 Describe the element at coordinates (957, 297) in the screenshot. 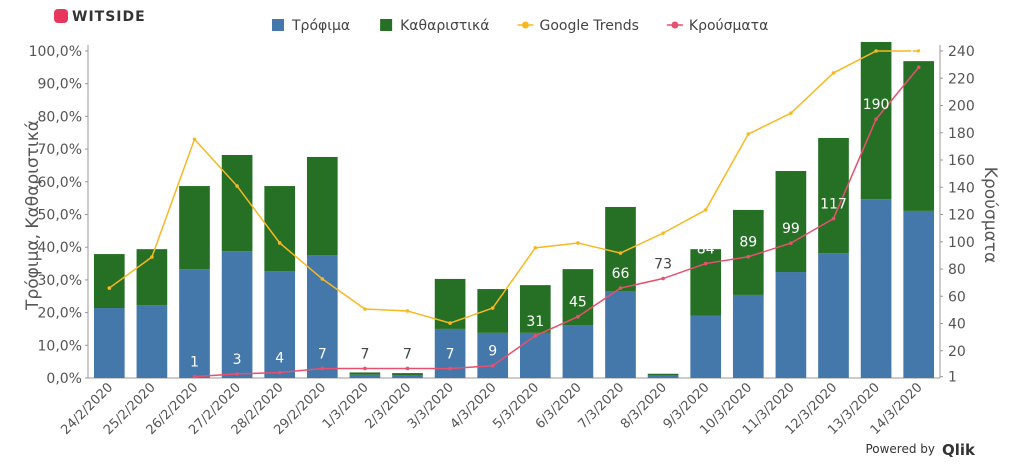

I see `y2-tick-label: 60` at that location.